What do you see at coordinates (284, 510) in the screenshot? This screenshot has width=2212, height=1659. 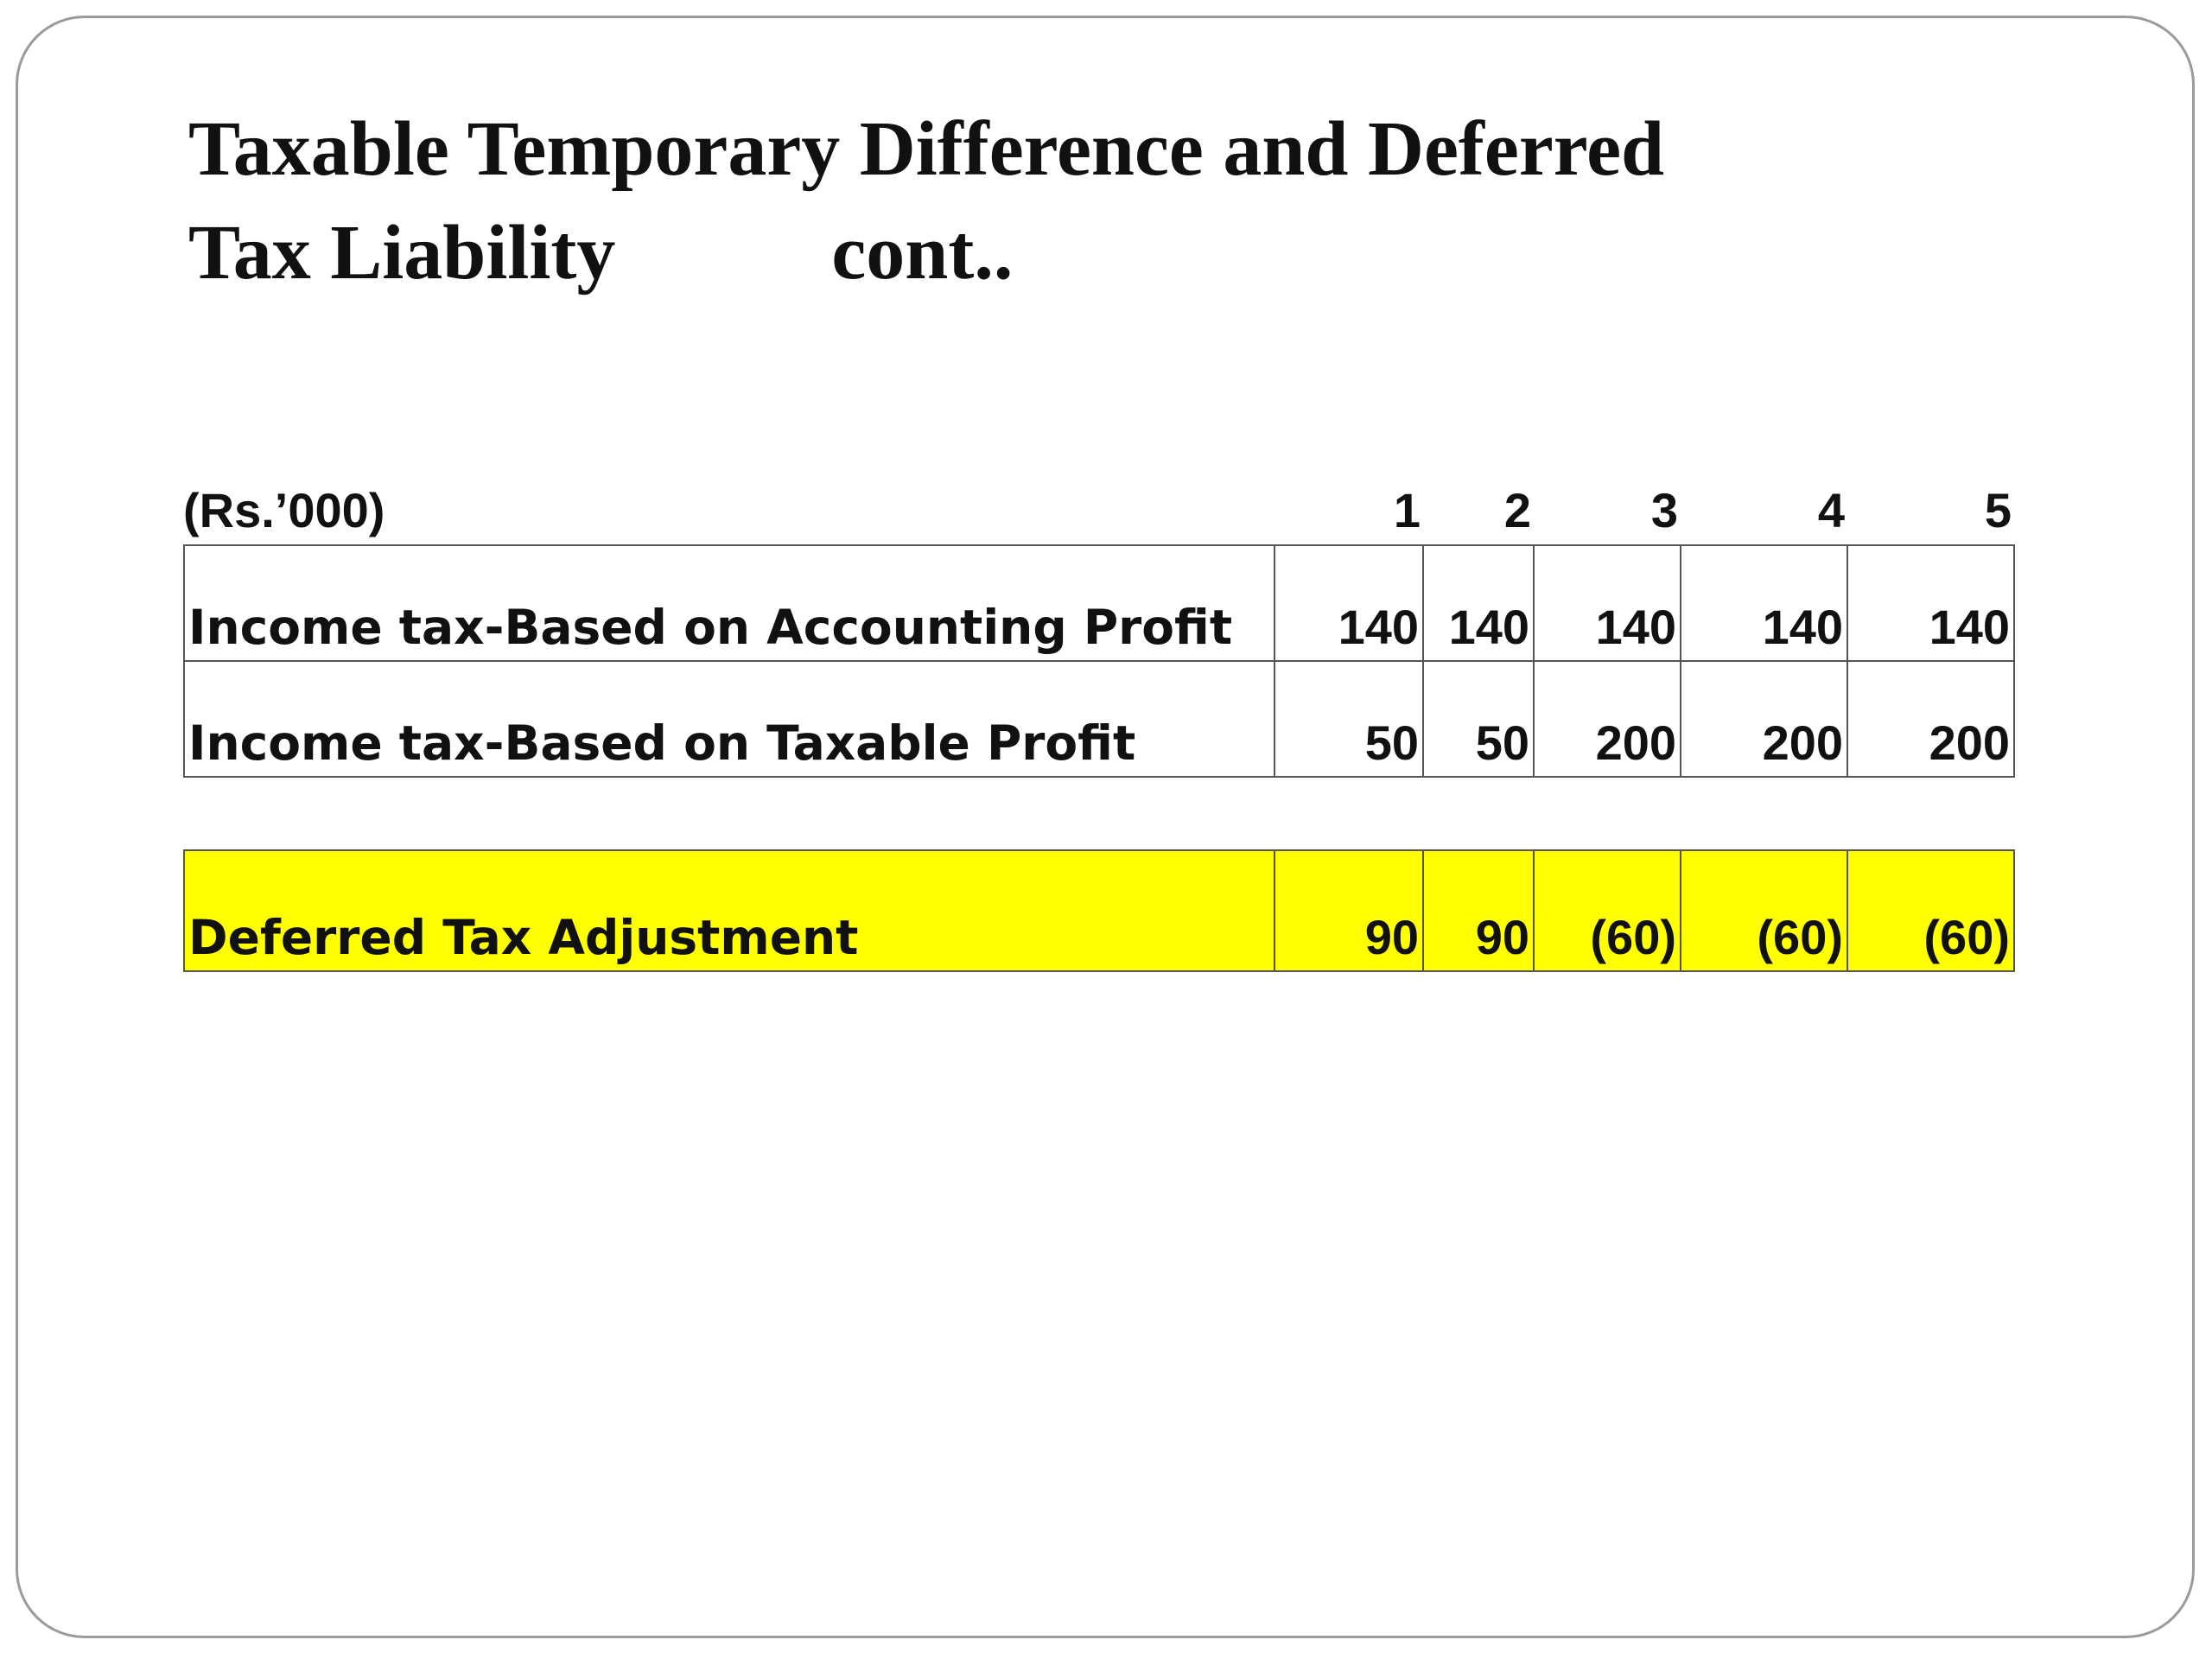 I see `units-label: (Rs.’000)` at bounding box center [284, 510].